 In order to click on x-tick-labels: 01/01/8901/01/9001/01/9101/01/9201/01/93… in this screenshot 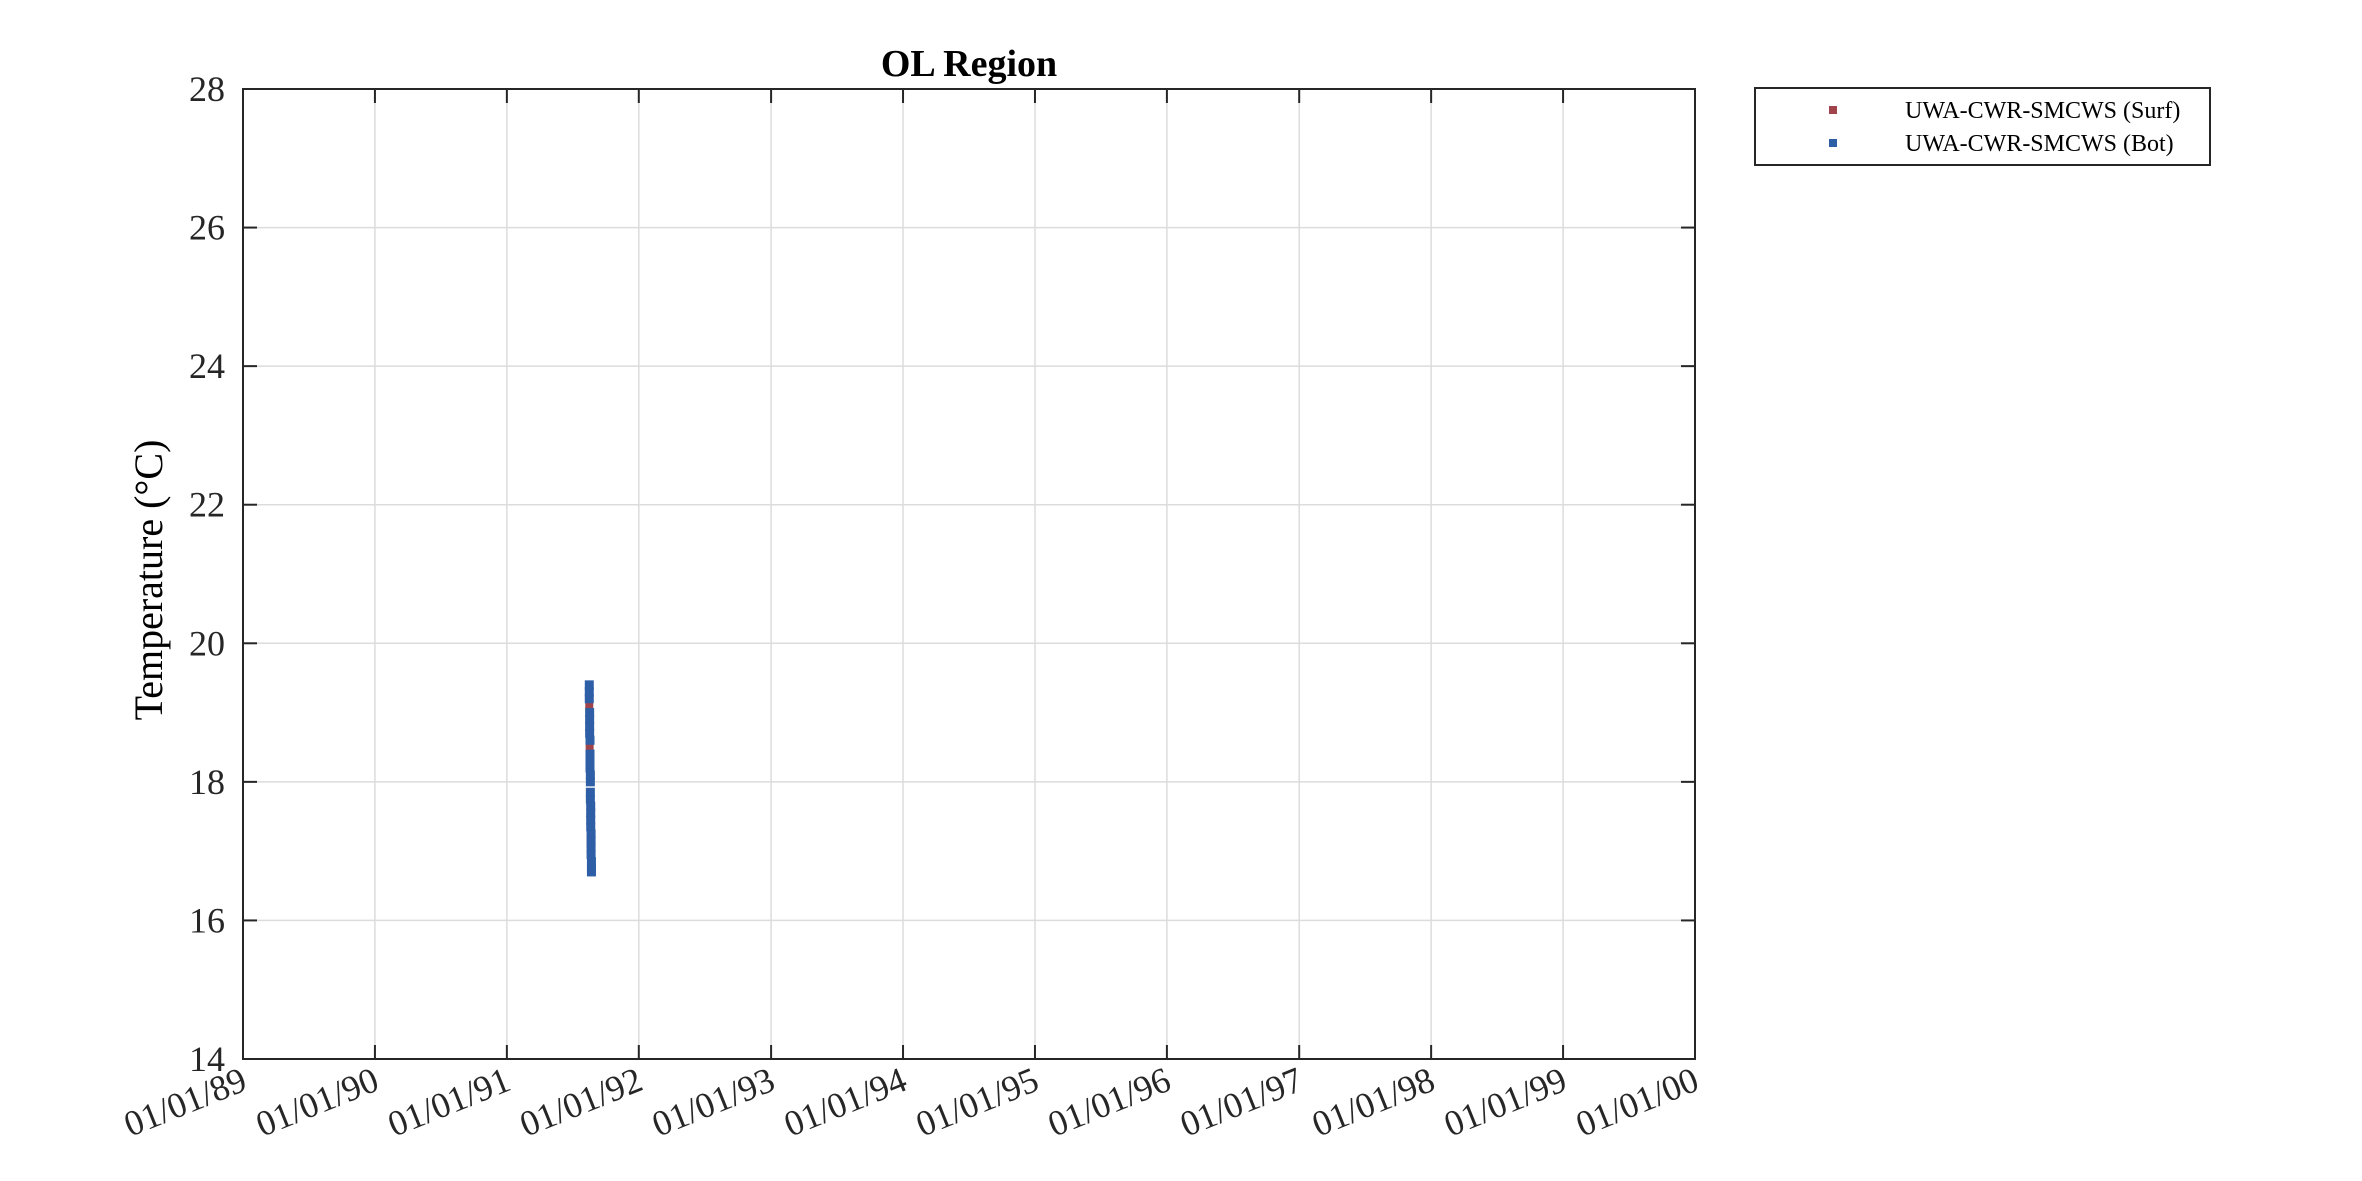, I will do `click(911, 1101)`.